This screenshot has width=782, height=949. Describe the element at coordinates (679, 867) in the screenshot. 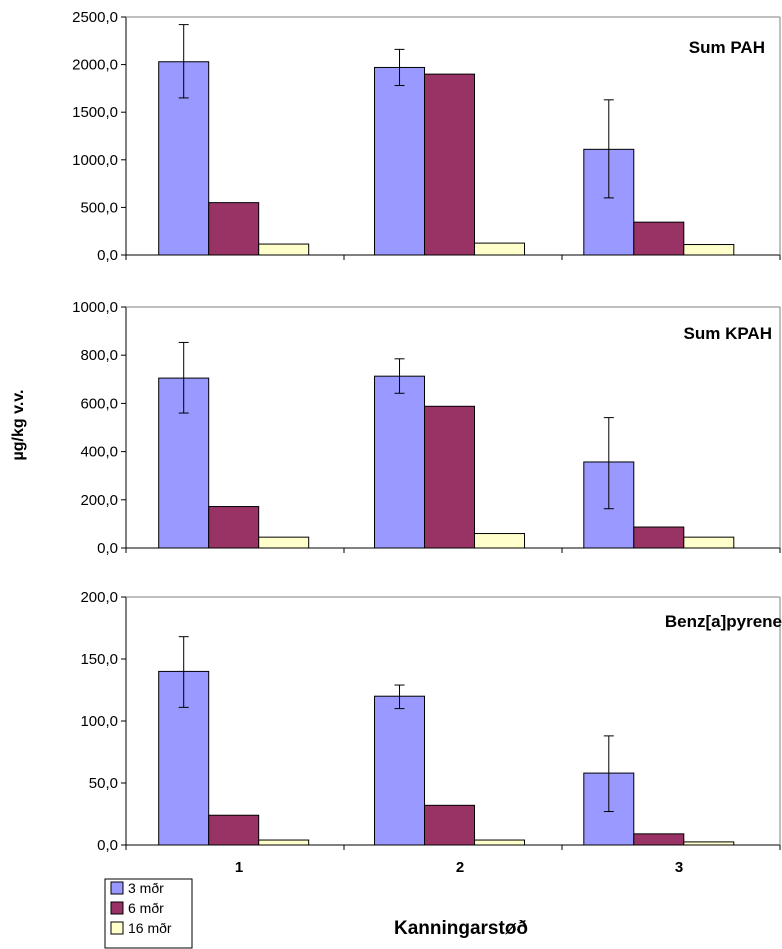

I see `x-category-label: 3` at that location.